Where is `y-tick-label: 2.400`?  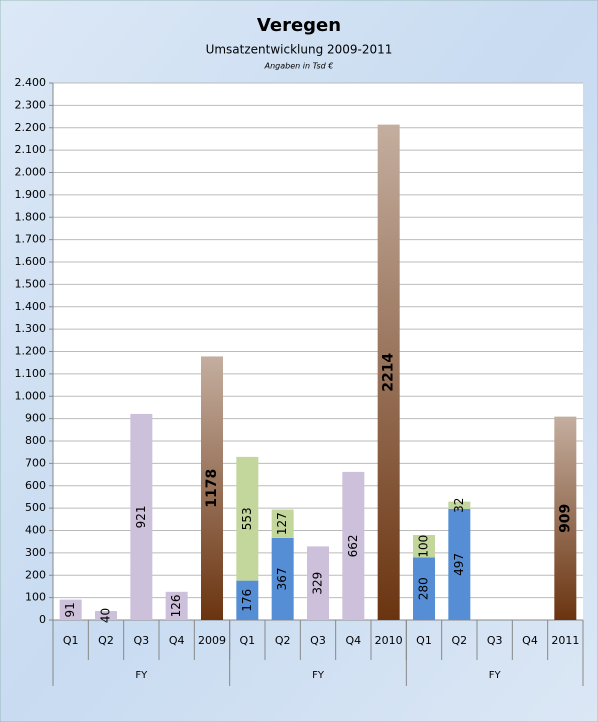
y-tick-label: 2.400 is located at coordinates (31, 82).